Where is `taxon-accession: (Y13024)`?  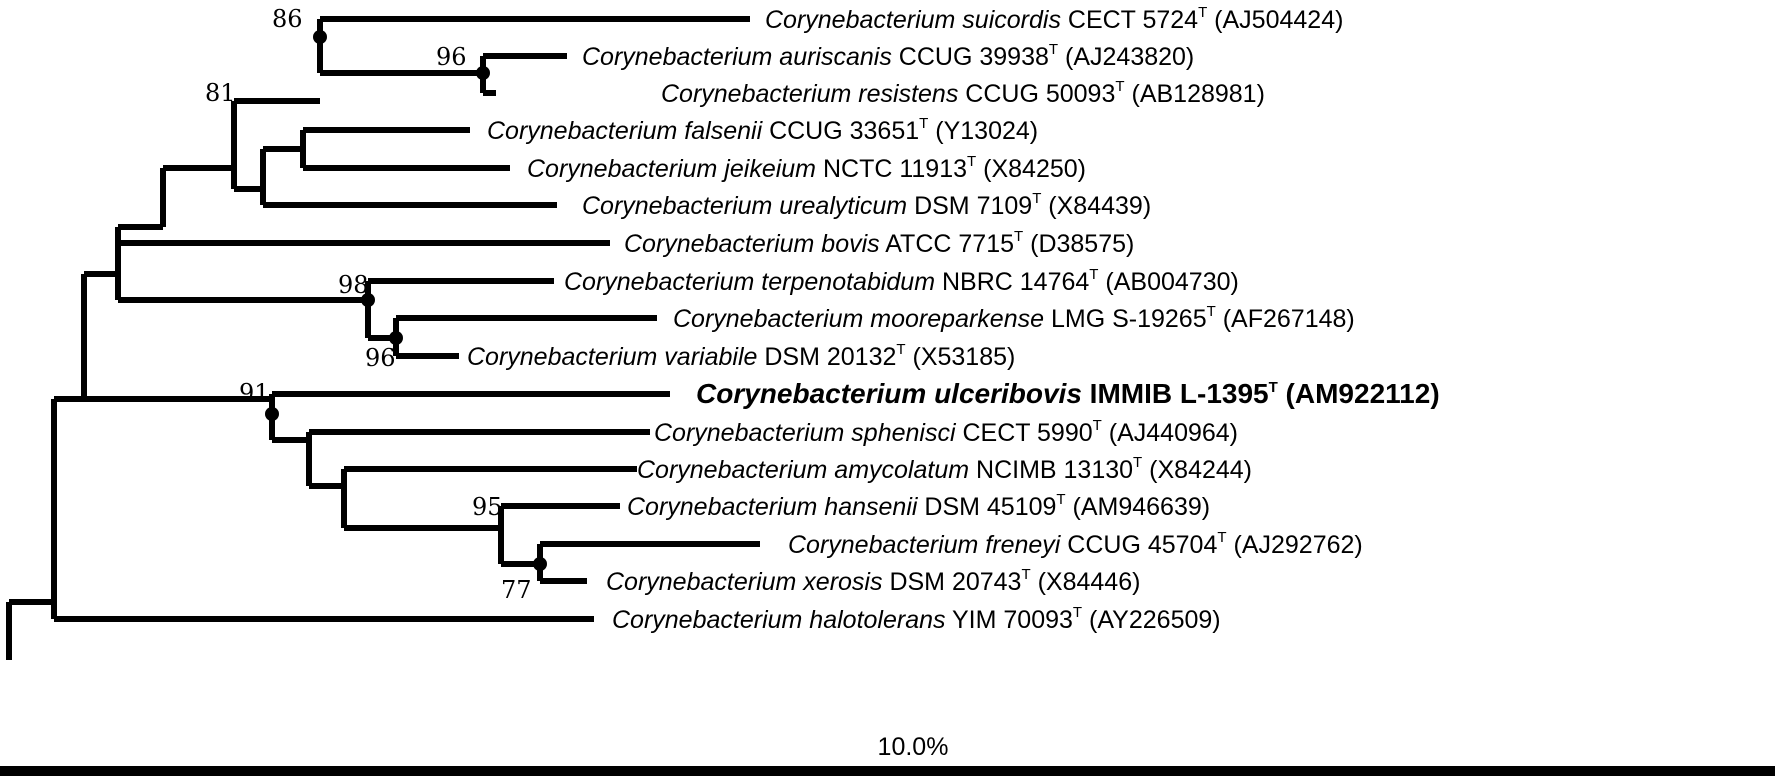 taxon-accession: (Y13024) is located at coordinates (983, 131).